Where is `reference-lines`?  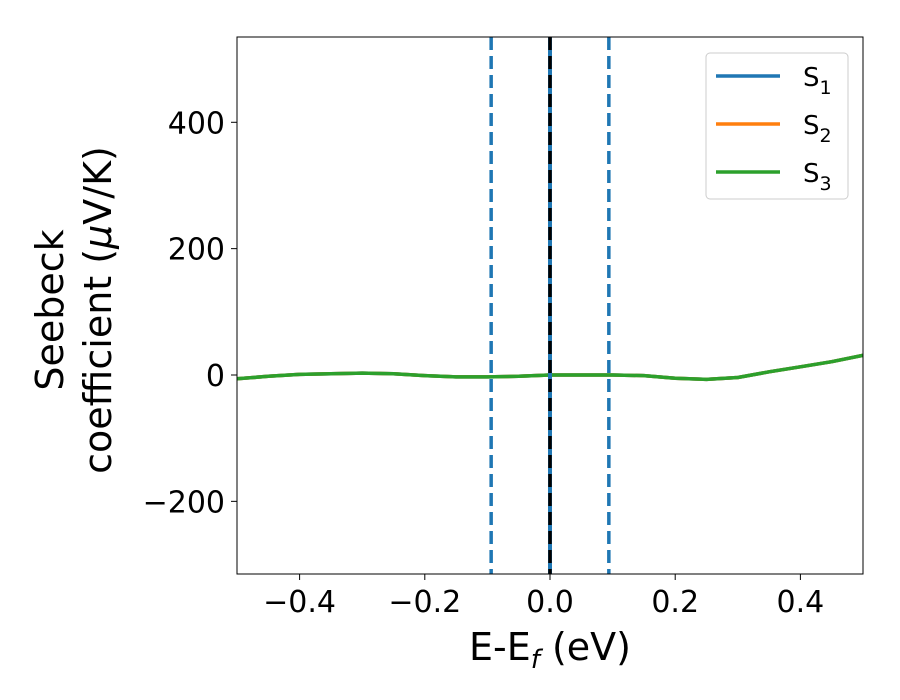 reference-lines is located at coordinates (550, 305).